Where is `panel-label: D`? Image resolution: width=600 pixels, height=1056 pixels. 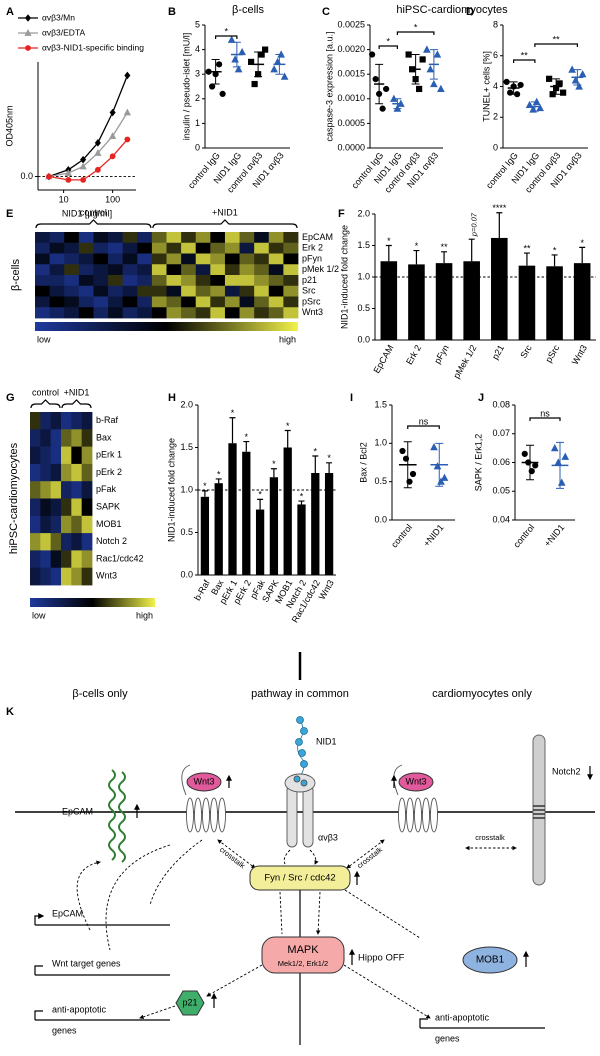 panel-label: D is located at coordinates (470, 12).